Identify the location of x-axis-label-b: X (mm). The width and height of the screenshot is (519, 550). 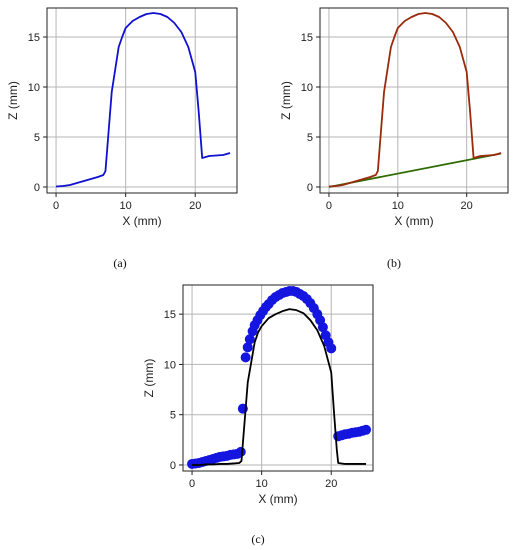
(413, 221).